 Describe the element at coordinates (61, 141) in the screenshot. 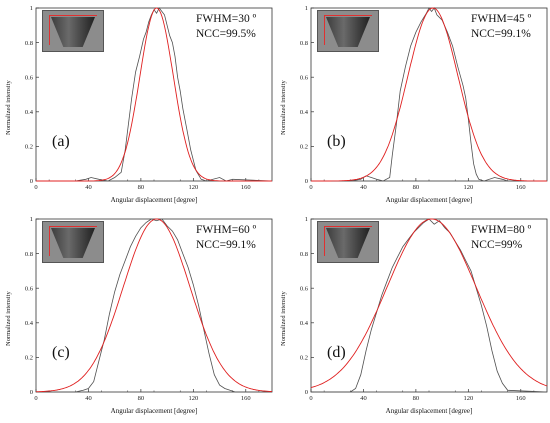

I see `panel-label-a: (a)` at that location.